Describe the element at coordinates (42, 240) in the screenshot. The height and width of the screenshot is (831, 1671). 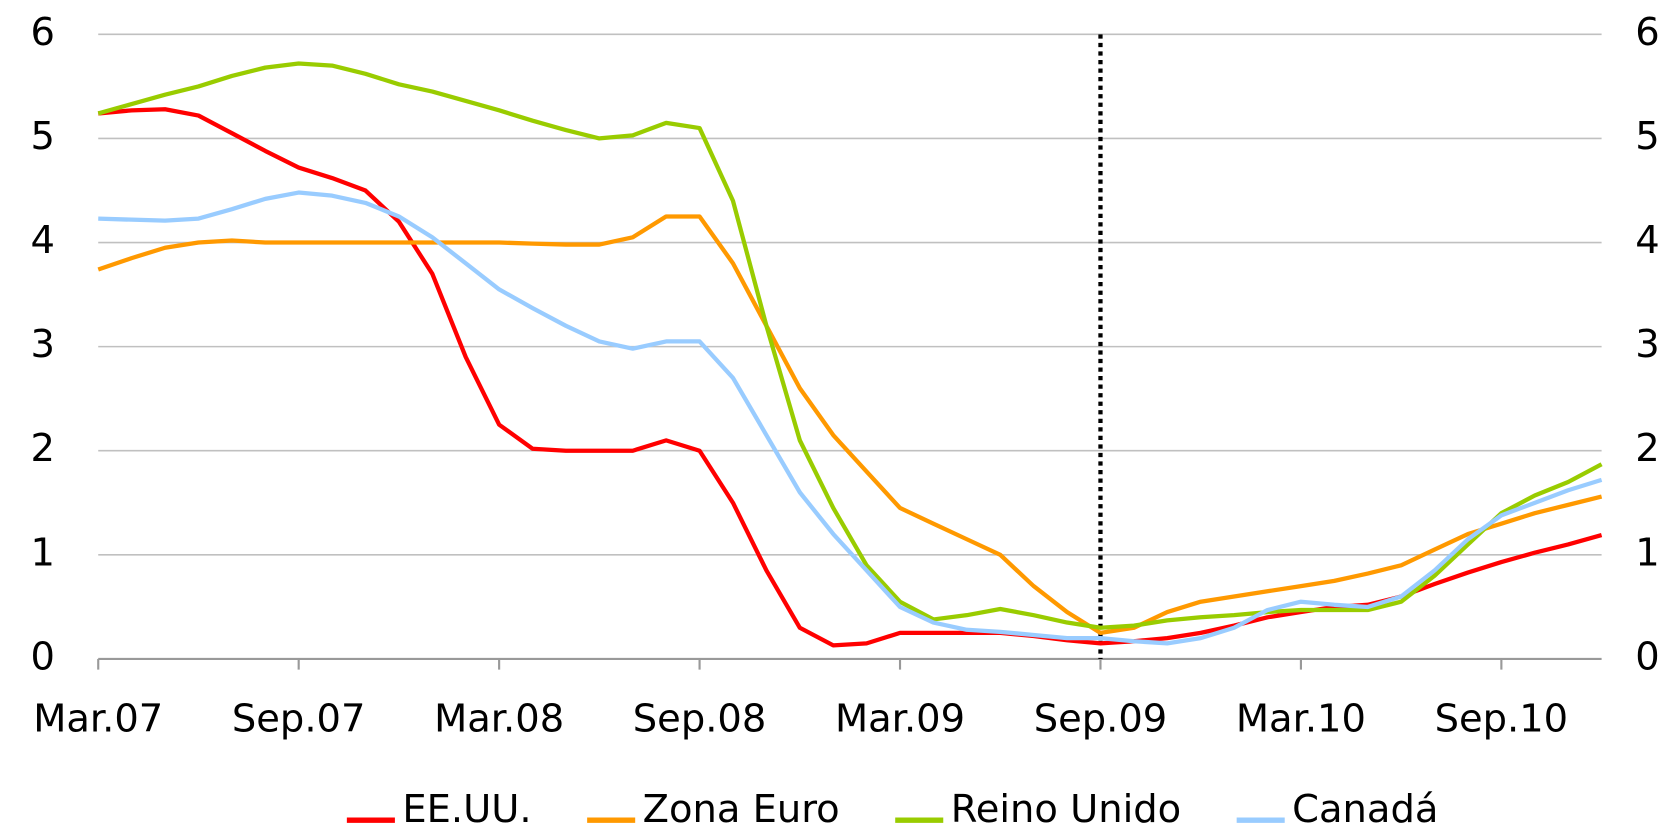
I see `y-tick-label: 4` at that location.